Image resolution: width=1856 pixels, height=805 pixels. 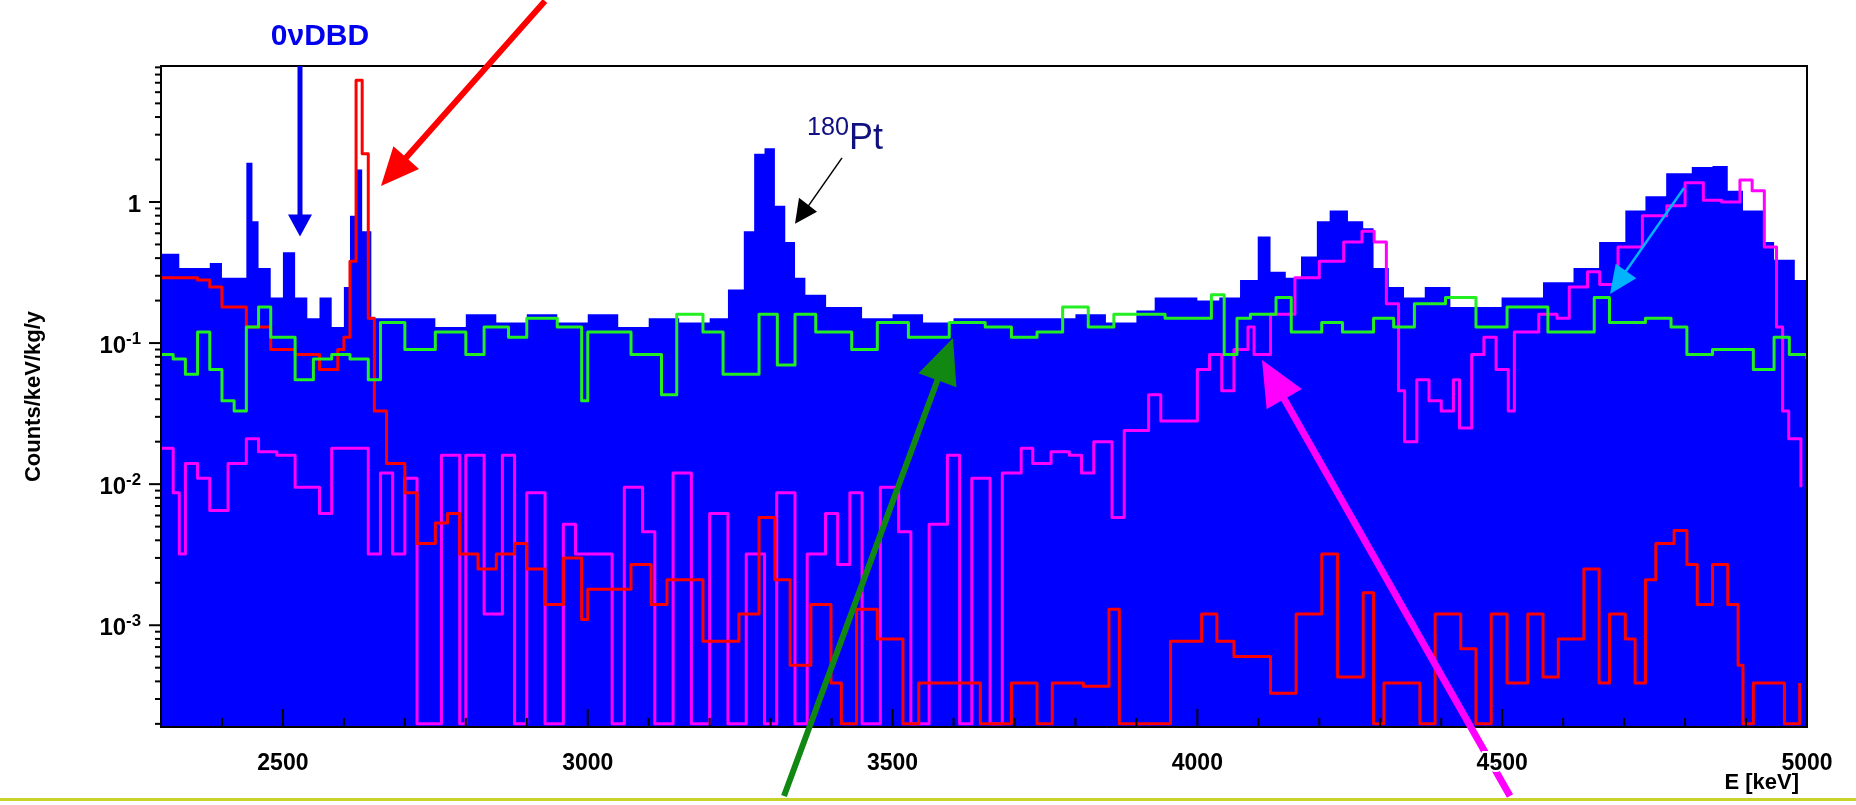 I want to click on x-axis-title: E [keV], so click(x=1761, y=781).